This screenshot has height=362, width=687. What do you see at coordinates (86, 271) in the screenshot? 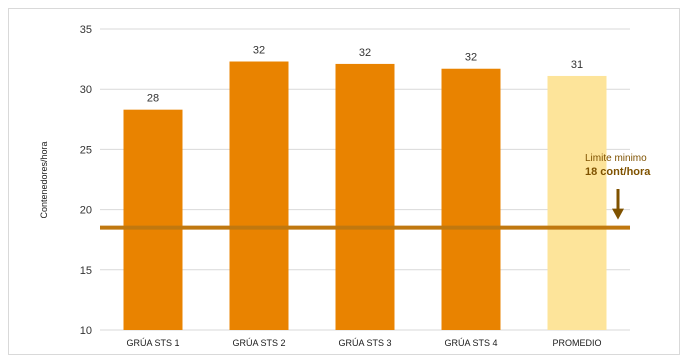
I see `y-tick-label: 15` at bounding box center [86, 271].